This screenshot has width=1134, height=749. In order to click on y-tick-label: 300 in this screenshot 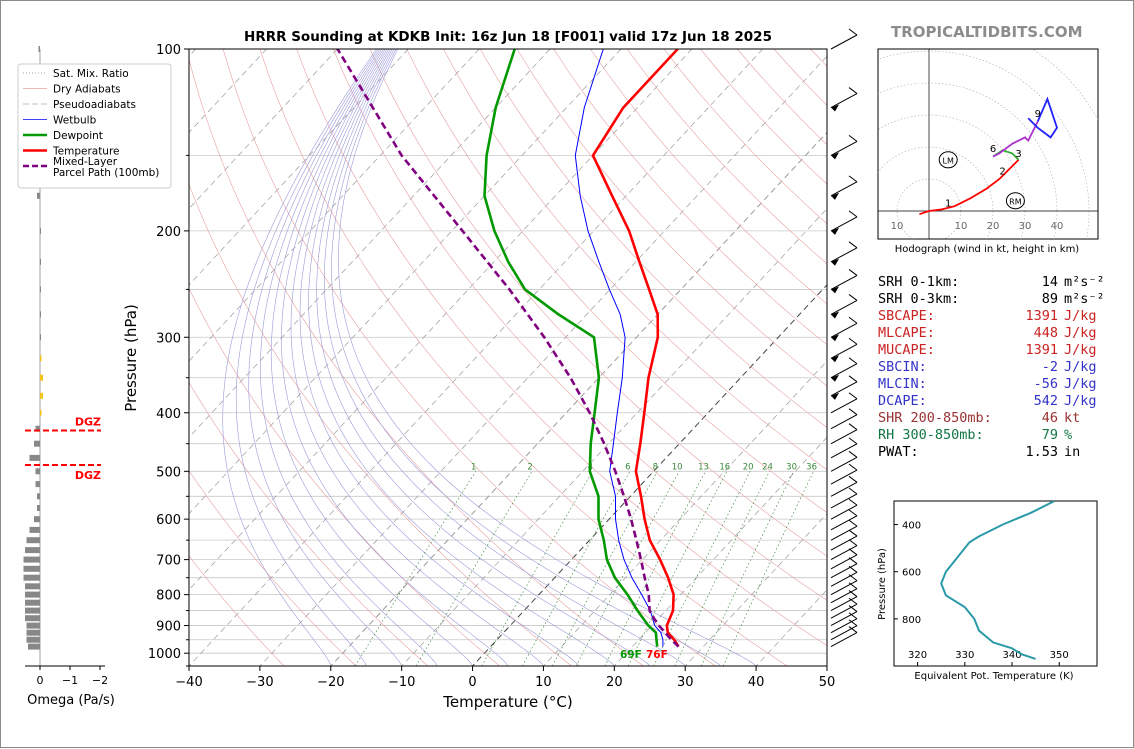, I will do `click(168, 338)`.